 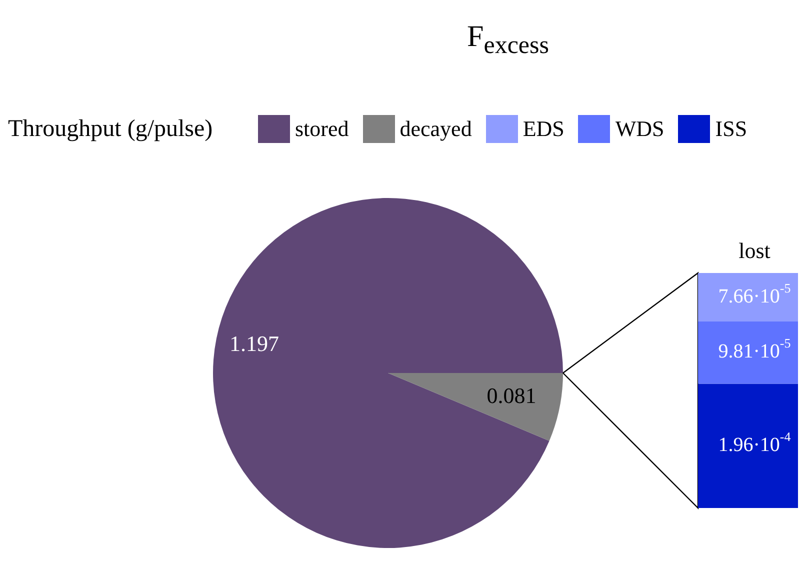 I want to click on data-label: 1.96·10$^{-4}$, so click(x=755, y=442).